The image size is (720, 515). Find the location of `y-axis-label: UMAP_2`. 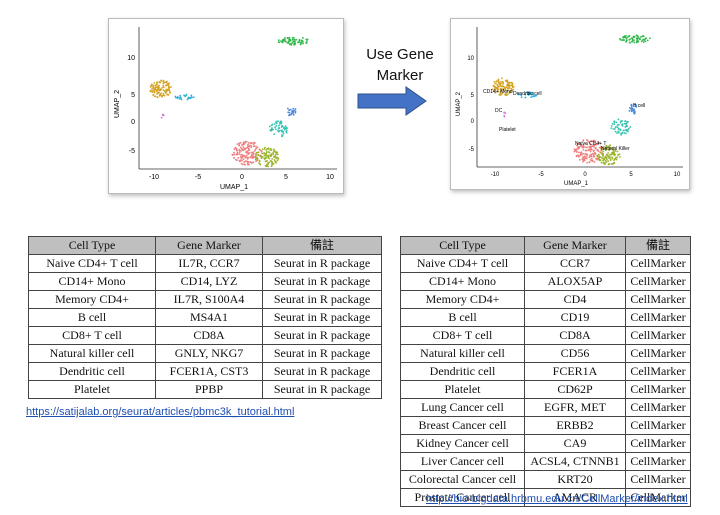

y-axis-label: UMAP_2 is located at coordinates (117, 104).